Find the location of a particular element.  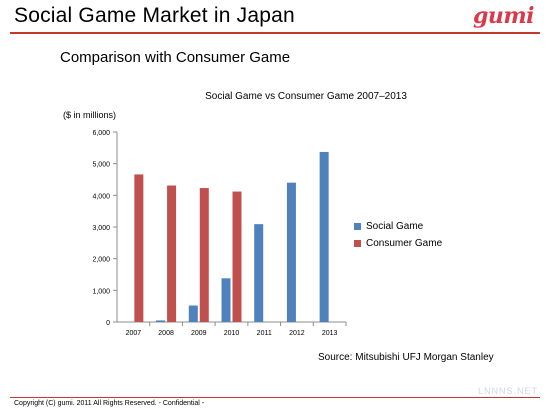

x-tick-label: 2013 is located at coordinates (330, 333).